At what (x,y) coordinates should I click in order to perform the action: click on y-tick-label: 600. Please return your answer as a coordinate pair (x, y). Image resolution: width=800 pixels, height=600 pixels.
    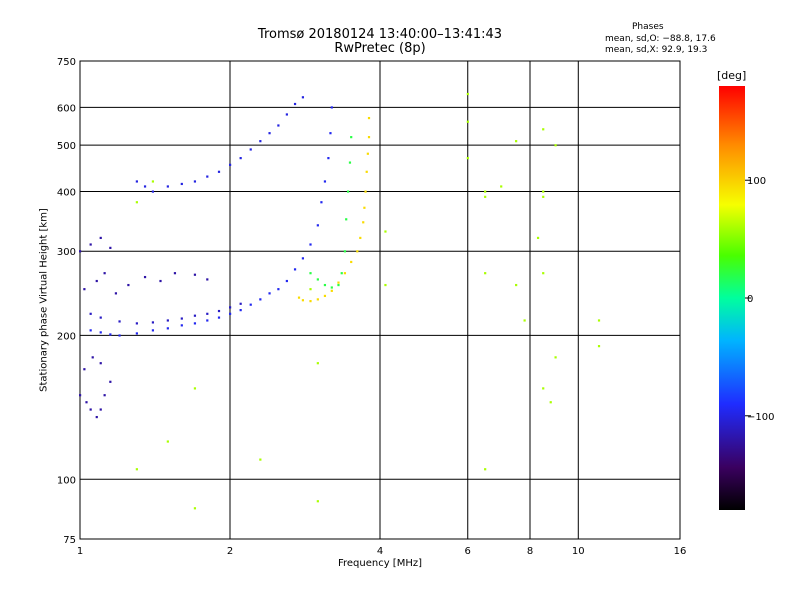
    Looking at the image, I should click on (66, 108).